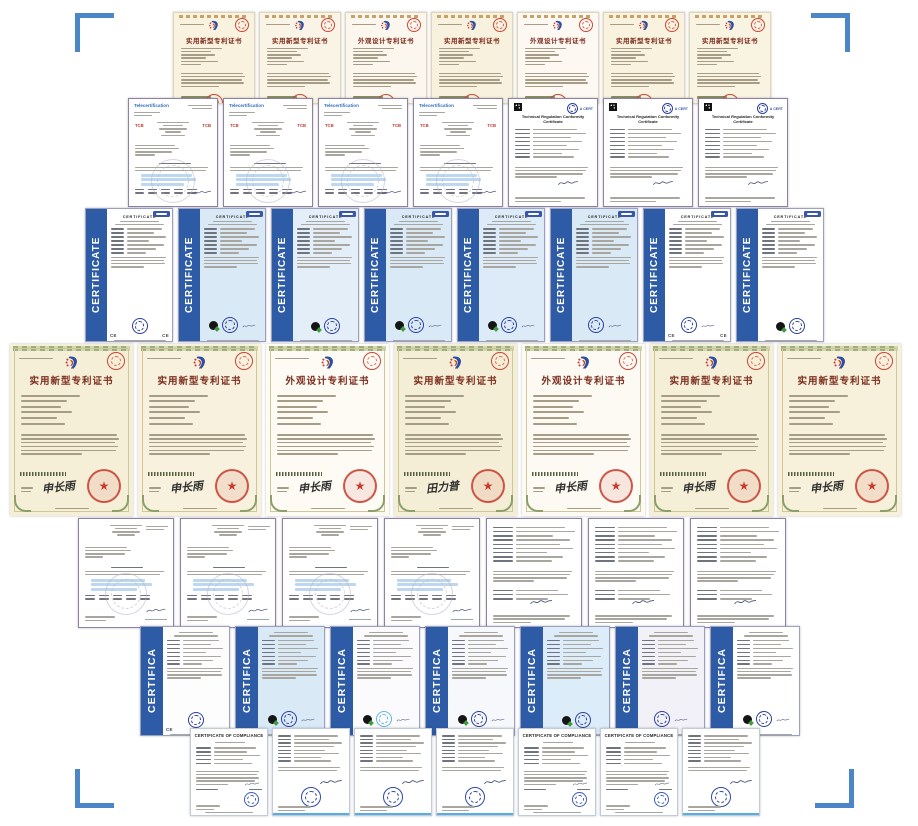 This screenshot has width=918, height=826. I want to click on tcb-logo-text: Telecertification, so click(151, 105).